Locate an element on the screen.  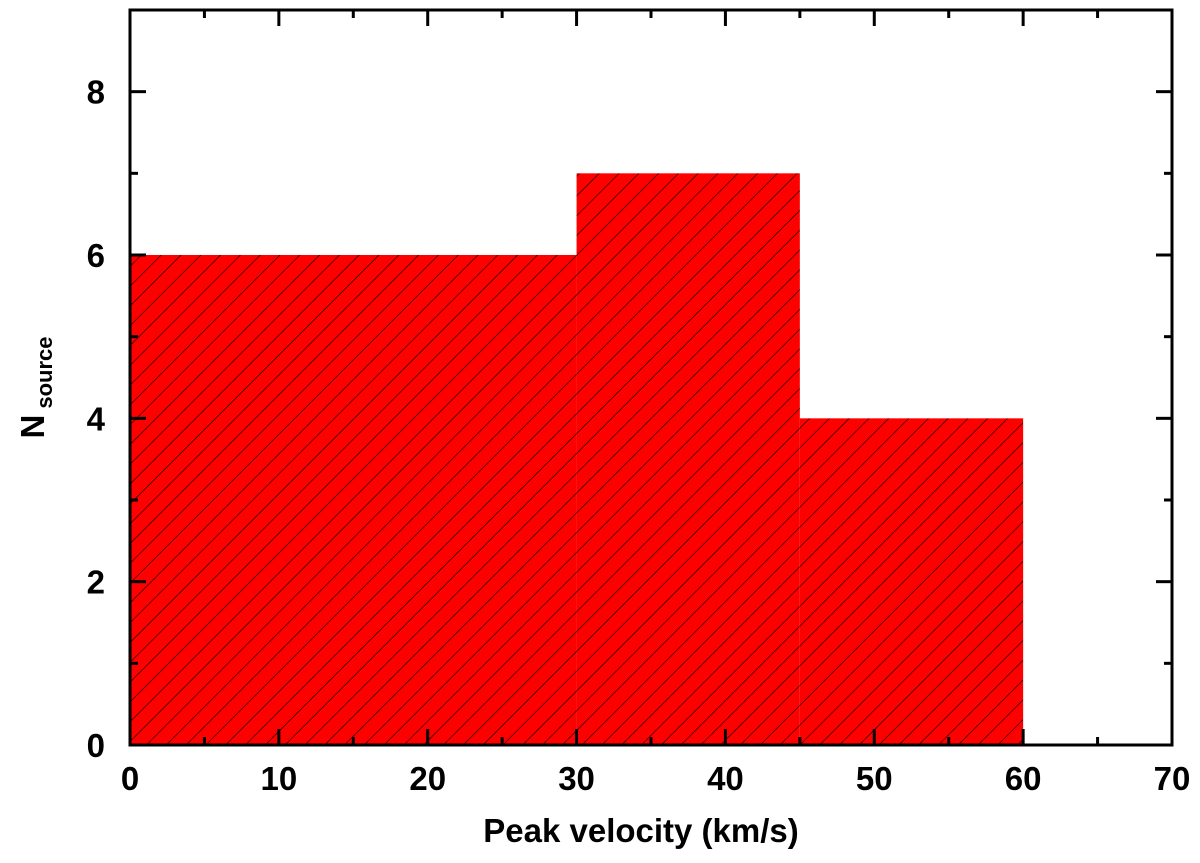
x-axis-title: Peak velocity (km/s) is located at coordinates (641, 830).